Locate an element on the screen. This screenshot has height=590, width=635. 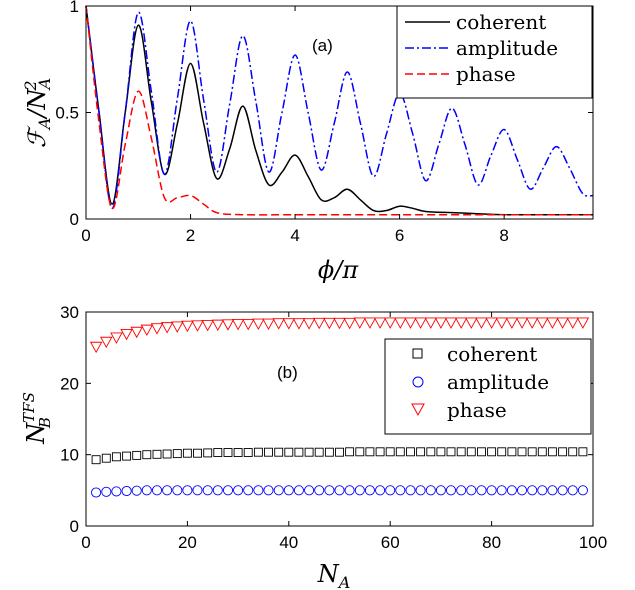
panel-a-ytick-label: 1 is located at coordinates (74, 8).